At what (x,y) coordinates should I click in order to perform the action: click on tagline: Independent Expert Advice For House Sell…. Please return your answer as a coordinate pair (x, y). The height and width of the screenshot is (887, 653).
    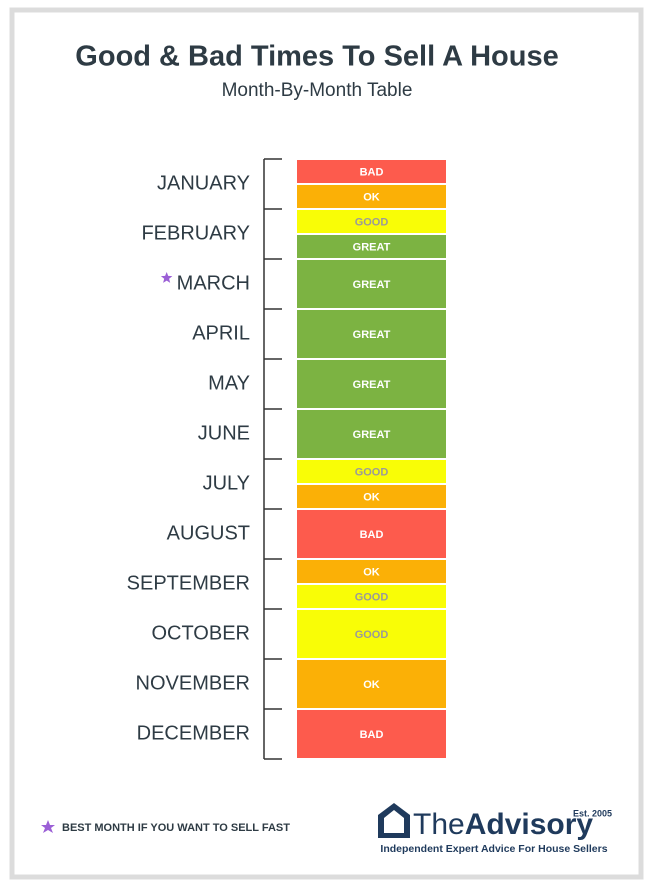
    Looking at the image, I should click on (493, 849).